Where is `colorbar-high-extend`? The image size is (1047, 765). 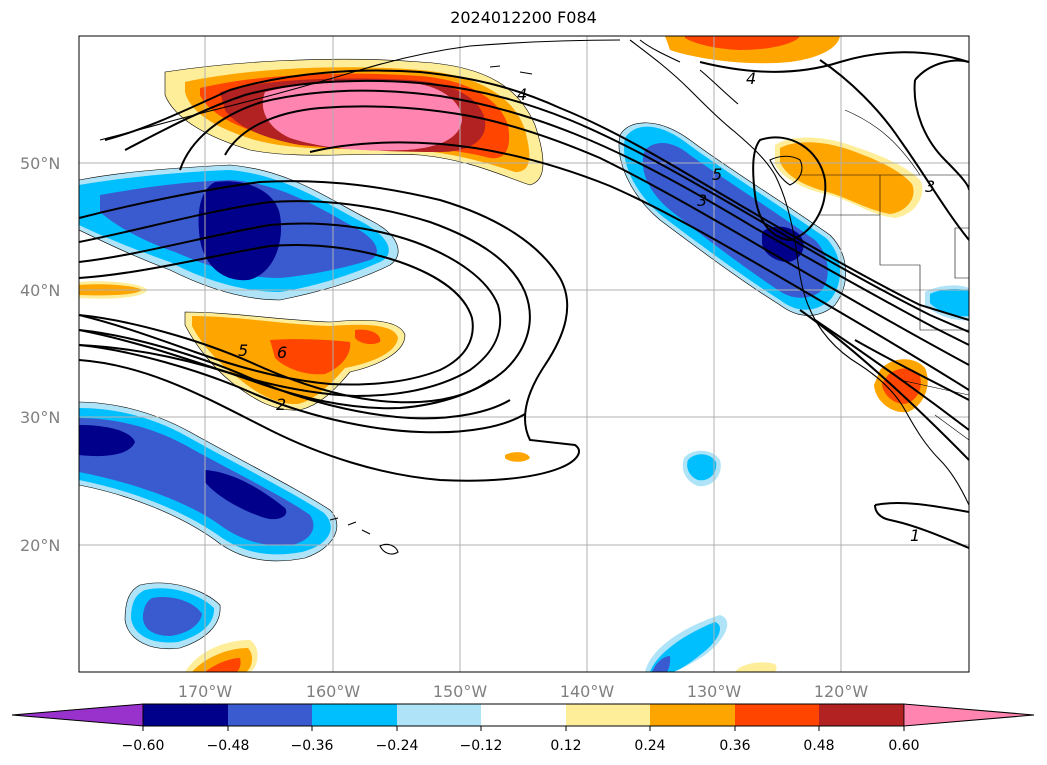 colorbar-high-extend is located at coordinates (969, 715).